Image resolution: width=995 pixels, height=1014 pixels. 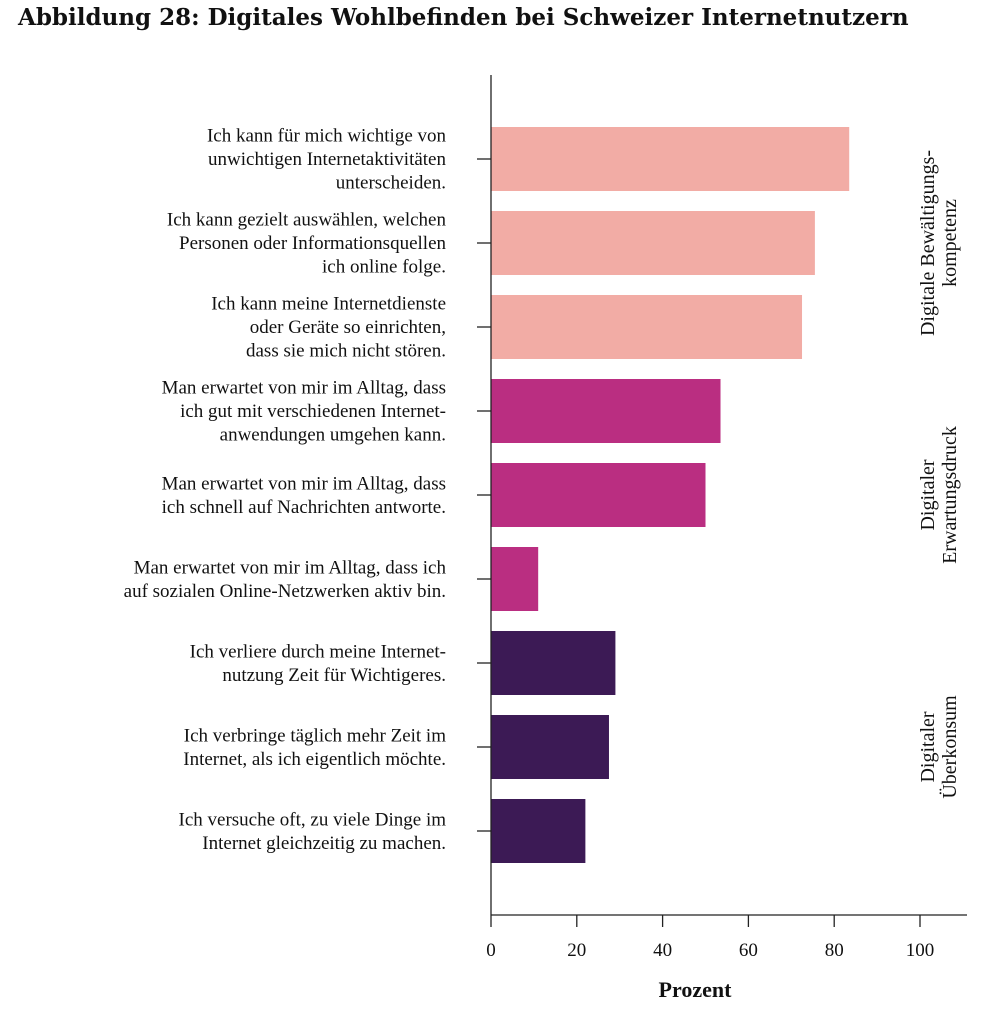 What do you see at coordinates (950, 495) in the screenshot?
I see `group-label-line: Erwartungsdruck` at bounding box center [950, 495].